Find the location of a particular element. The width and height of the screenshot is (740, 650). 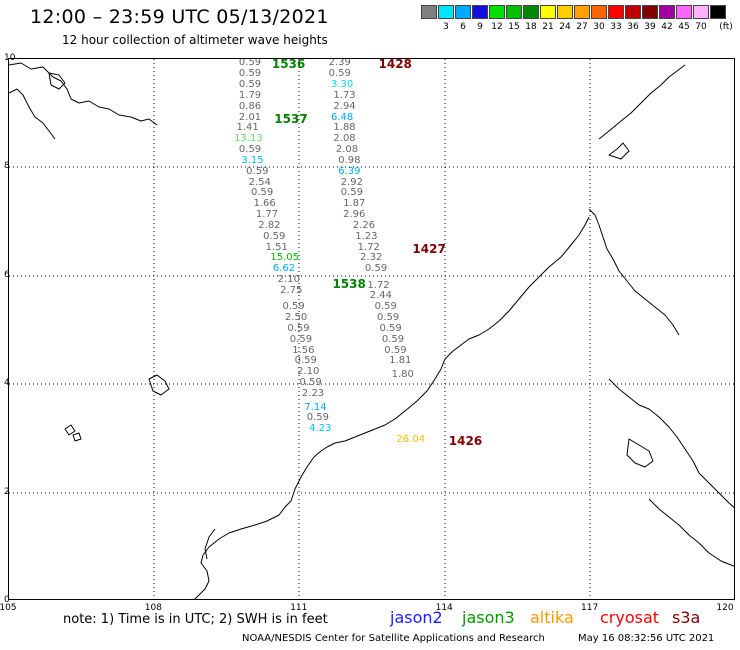

wave-height-label: 2.39 is located at coordinates (339, 63).